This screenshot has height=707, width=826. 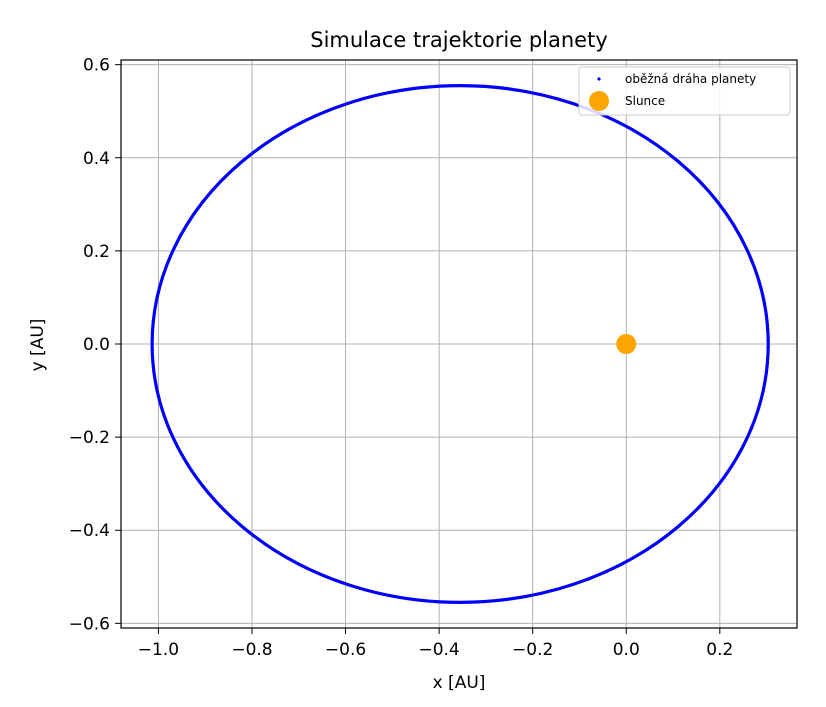 What do you see at coordinates (599, 79) in the screenshot?
I see `legend-orbit-marker` at bounding box center [599, 79].